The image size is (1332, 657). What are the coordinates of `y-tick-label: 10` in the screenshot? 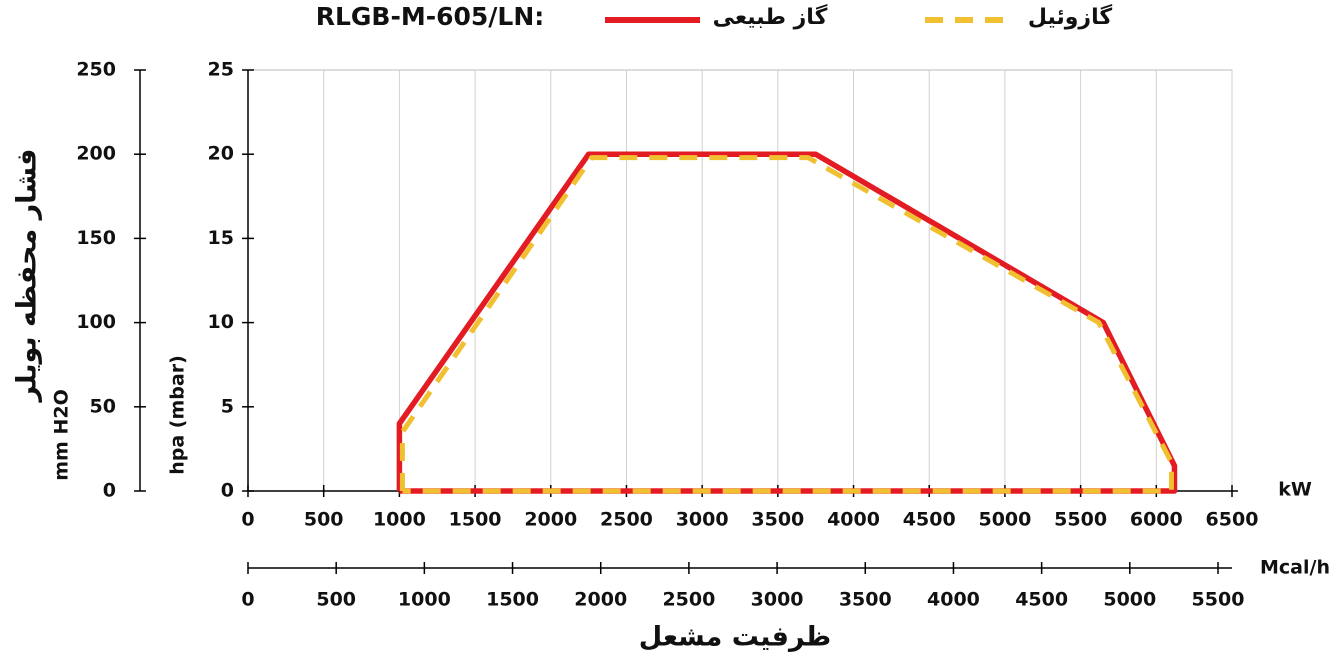 It's located at (221, 322).